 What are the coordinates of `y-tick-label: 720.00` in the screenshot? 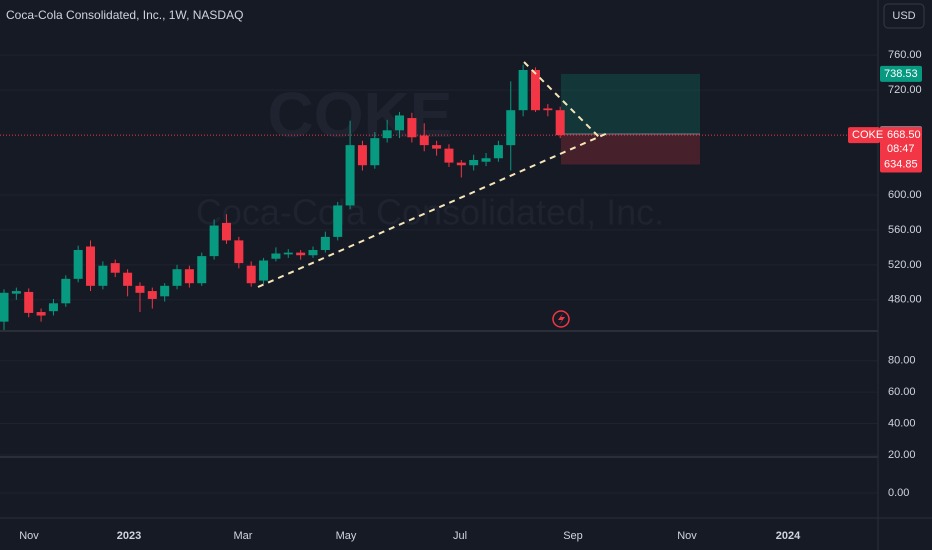 It's located at (905, 90).